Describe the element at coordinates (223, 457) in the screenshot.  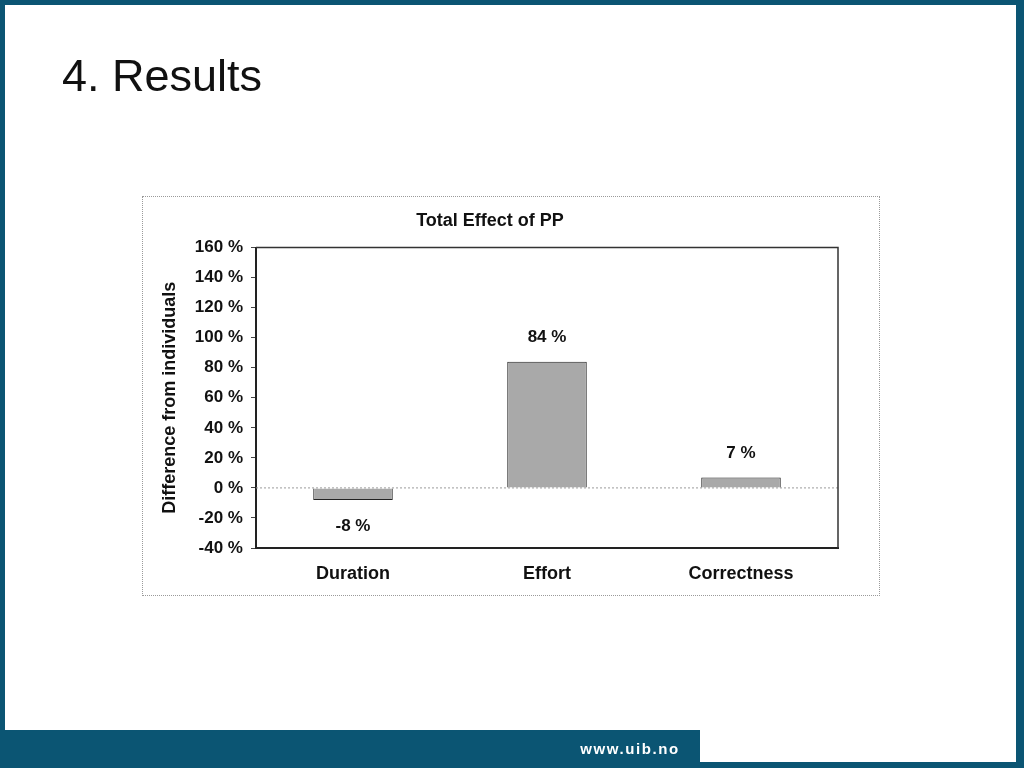
I see `y-tick-label: 20 %` at that location.